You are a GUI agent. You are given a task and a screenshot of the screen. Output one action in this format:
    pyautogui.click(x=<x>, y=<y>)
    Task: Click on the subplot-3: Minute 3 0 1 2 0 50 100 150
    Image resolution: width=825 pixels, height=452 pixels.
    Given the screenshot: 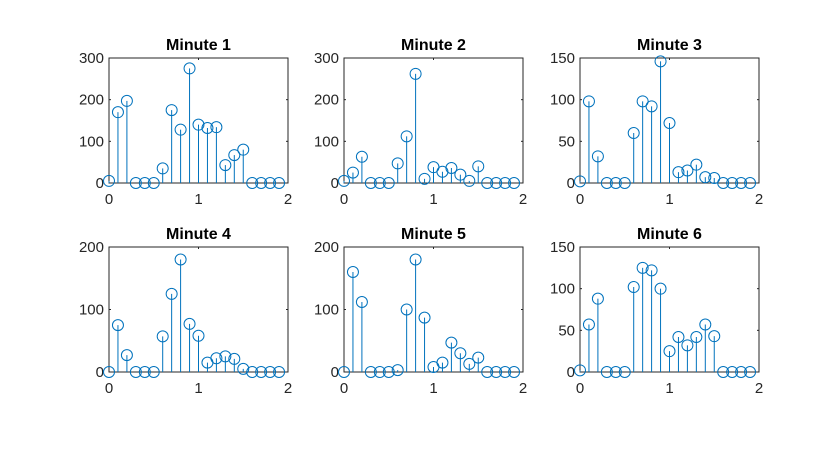 What is the action you would take?
    pyautogui.click(x=656, y=122)
    